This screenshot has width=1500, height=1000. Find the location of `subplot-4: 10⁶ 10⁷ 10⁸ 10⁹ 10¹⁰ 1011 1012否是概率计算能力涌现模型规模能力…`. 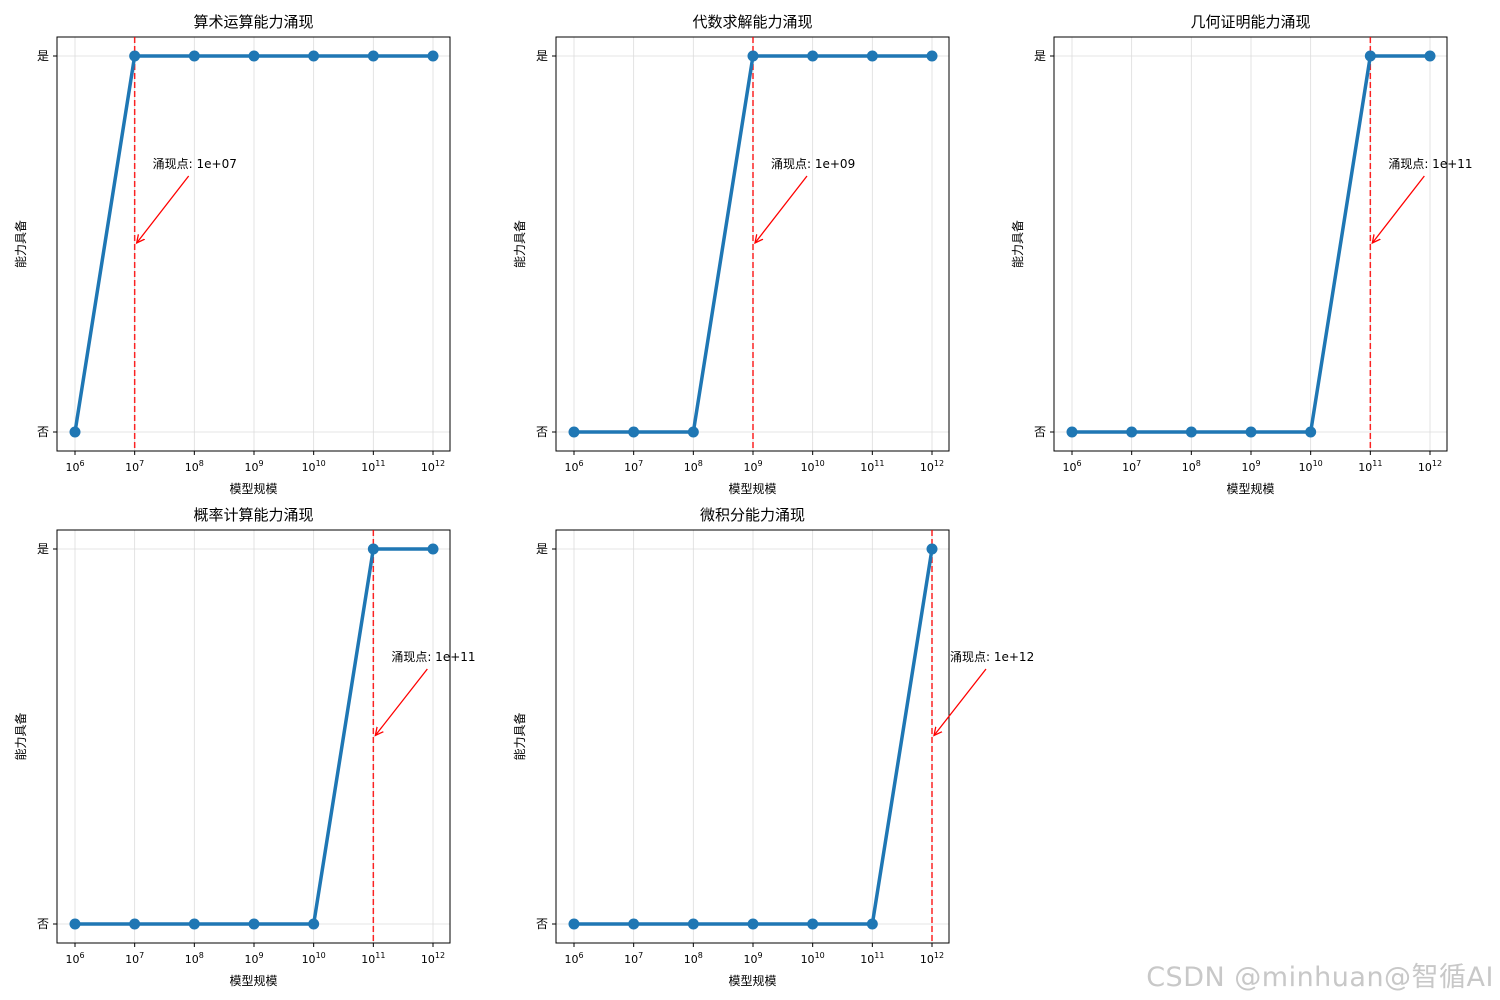

subplot-4: 10⁶ 10⁷ 10⁸ 10⁹ 10¹⁰ 1011 1012否是概率计算能力涌现模型规模能力… is located at coordinates (245, 747).